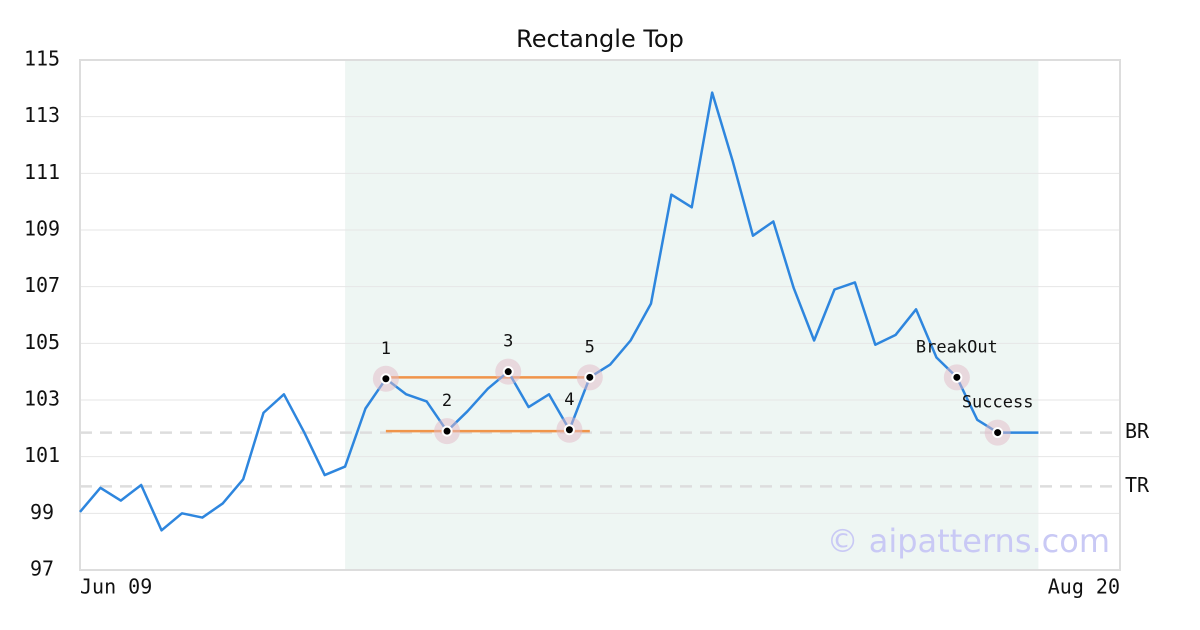  What do you see at coordinates (1137, 485) in the screenshot?
I see `level-label: TR` at bounding box center [1137, 485].